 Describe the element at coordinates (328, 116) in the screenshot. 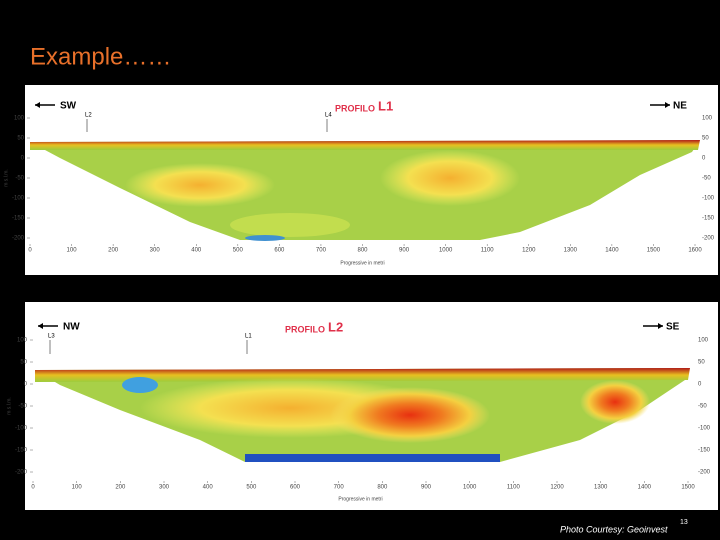

I see `marker-label: L4` at that location.